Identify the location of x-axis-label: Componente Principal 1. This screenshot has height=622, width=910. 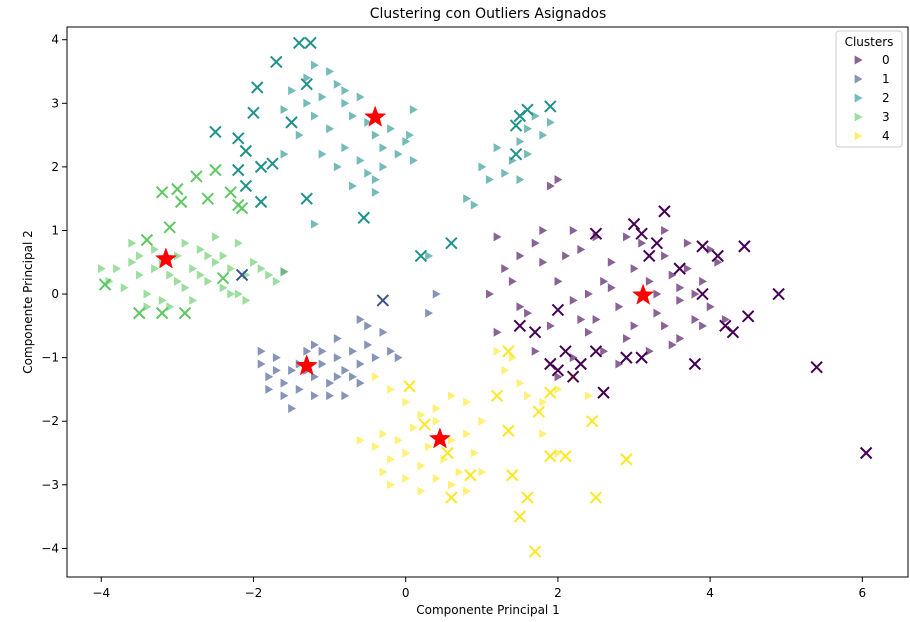
(487, 610).